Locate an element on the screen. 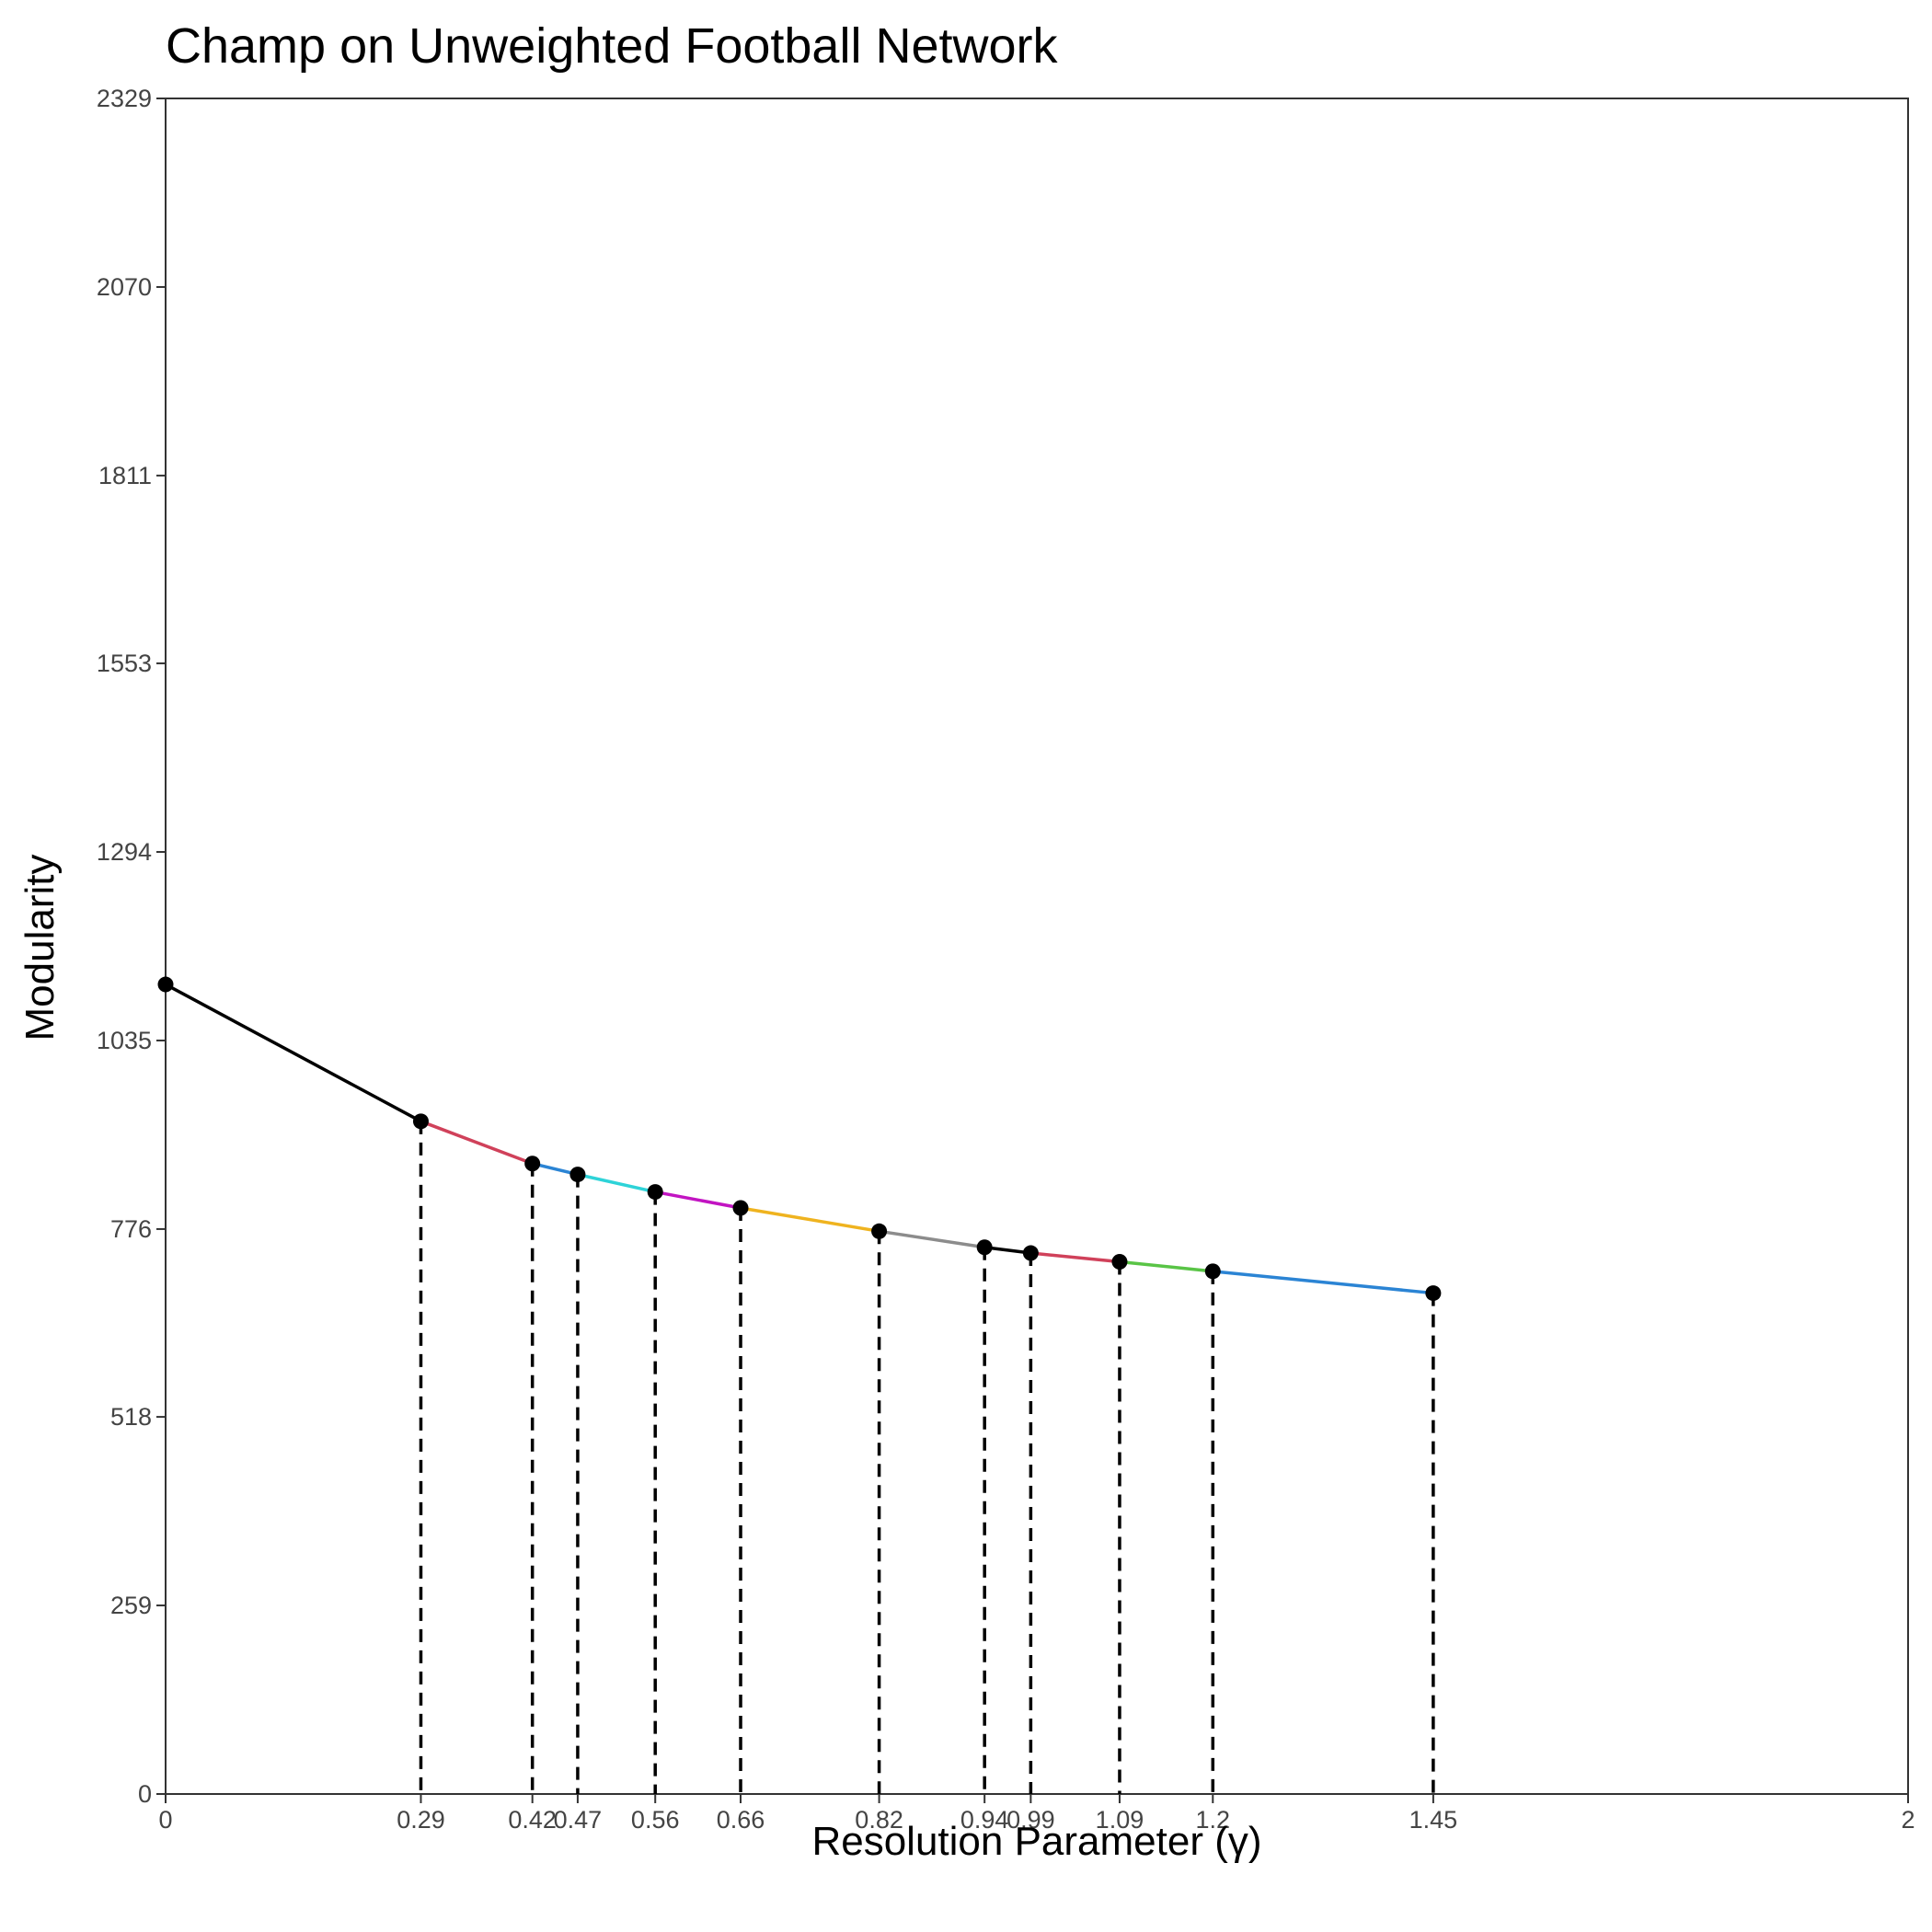 The width and height of the screenshot is (1932, 1932). x-axis-title: Resolution Parameter (γ) is located at coordinates (1036, 1841).